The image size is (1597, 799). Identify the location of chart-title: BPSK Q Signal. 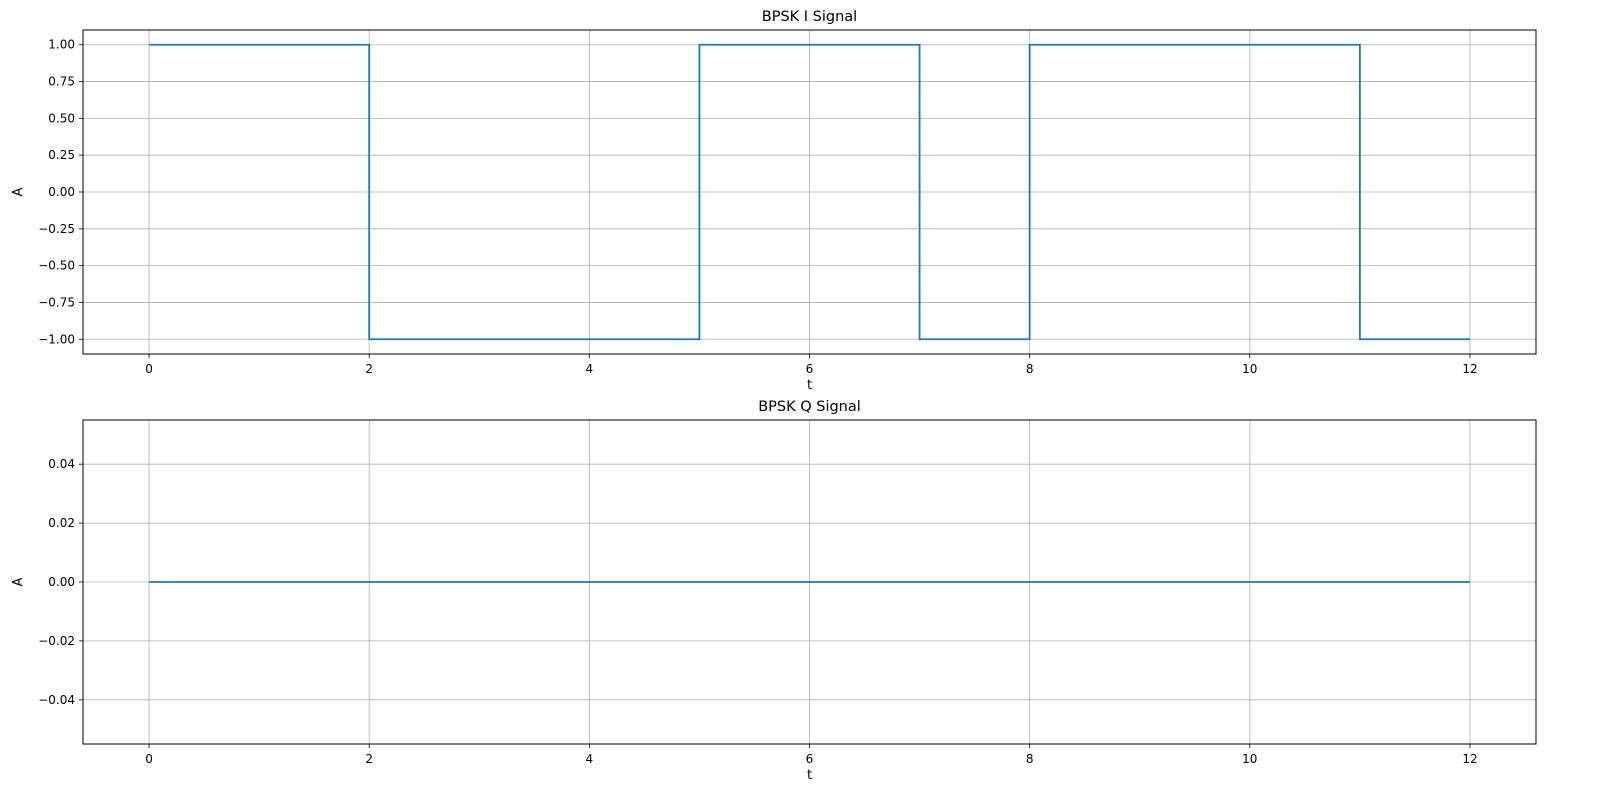
(809, 407).